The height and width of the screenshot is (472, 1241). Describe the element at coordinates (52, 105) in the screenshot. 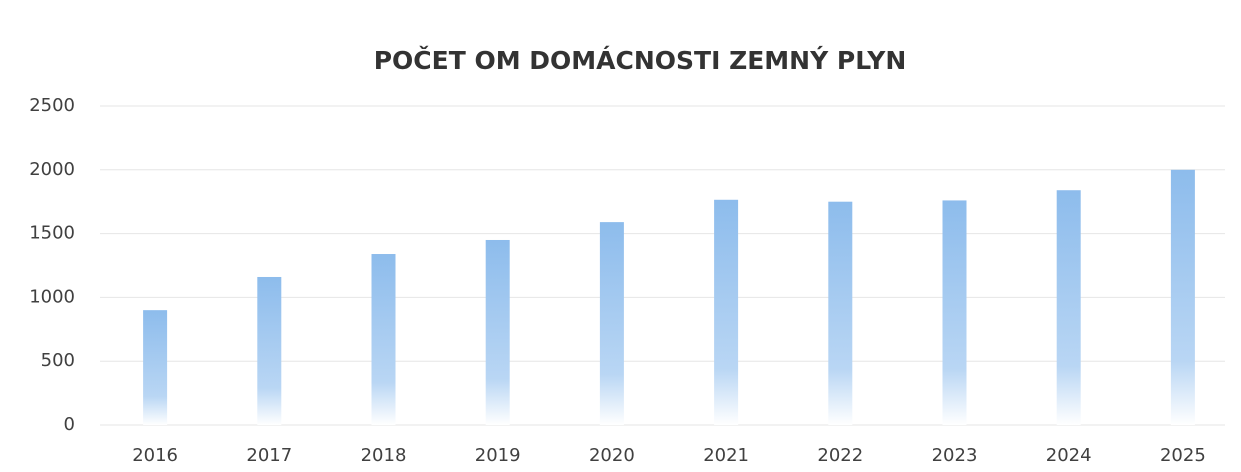

I see `y-tick-label: 2500` at that location.